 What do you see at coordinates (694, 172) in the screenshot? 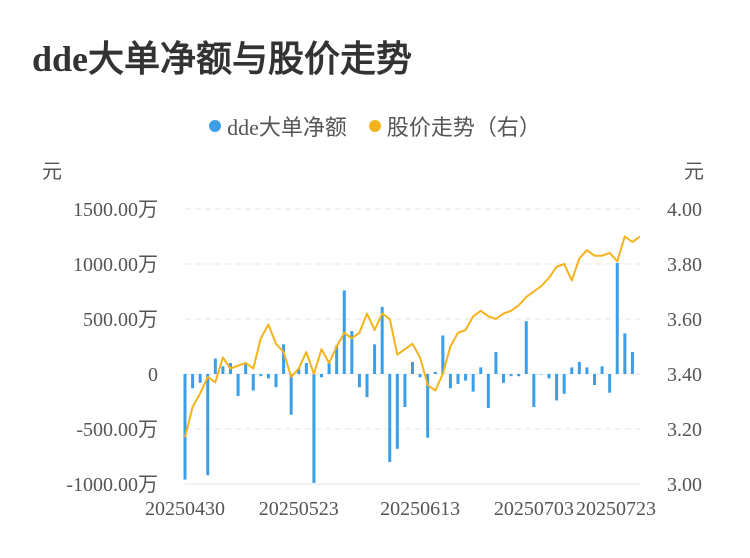
I see `right-axis-unit: 元` at bounding box center [694, 172].